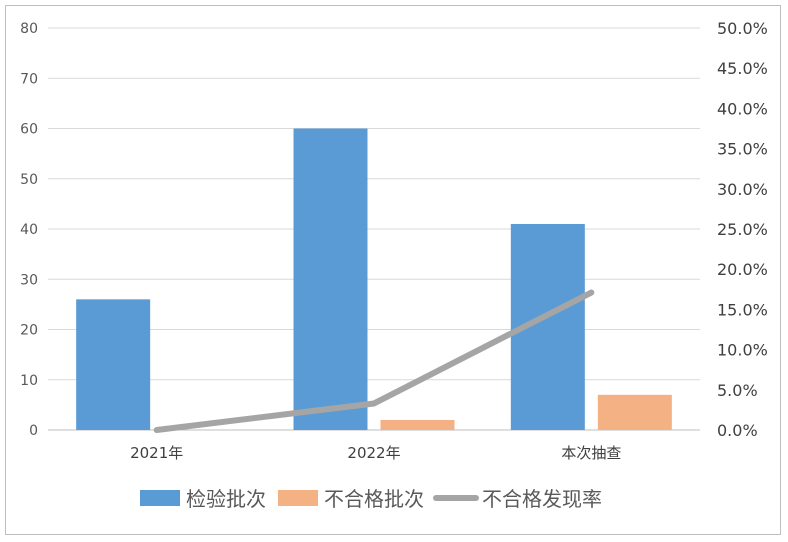 This screenshot has width=788, height=542. I want to click on left-tick-label: 60, so click(29, 130).